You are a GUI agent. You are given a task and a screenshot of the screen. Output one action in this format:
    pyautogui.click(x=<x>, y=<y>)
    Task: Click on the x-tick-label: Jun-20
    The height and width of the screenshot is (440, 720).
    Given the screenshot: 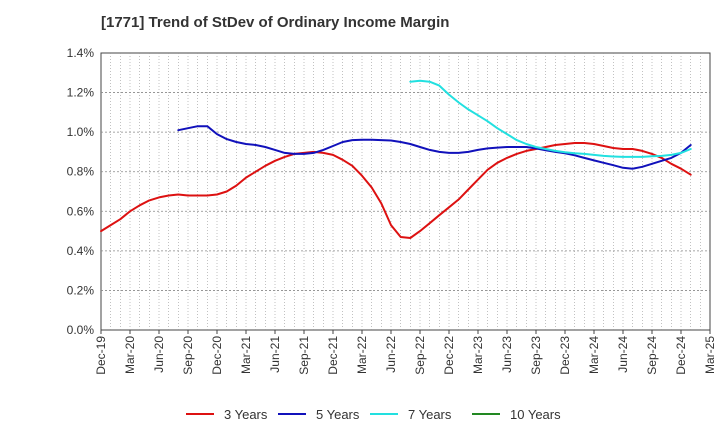 What is the action you would take?
    pyautogui.click(x=159, y=354)
    